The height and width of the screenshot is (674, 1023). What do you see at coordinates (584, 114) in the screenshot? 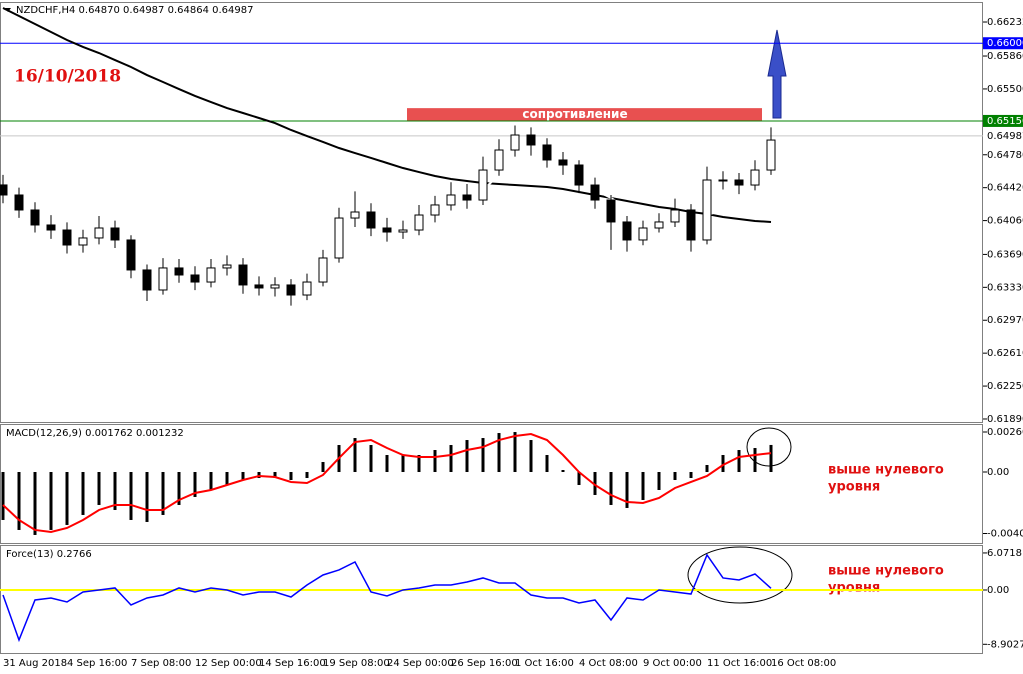
I see `resistance-zone` at bounding box center [584, 114].